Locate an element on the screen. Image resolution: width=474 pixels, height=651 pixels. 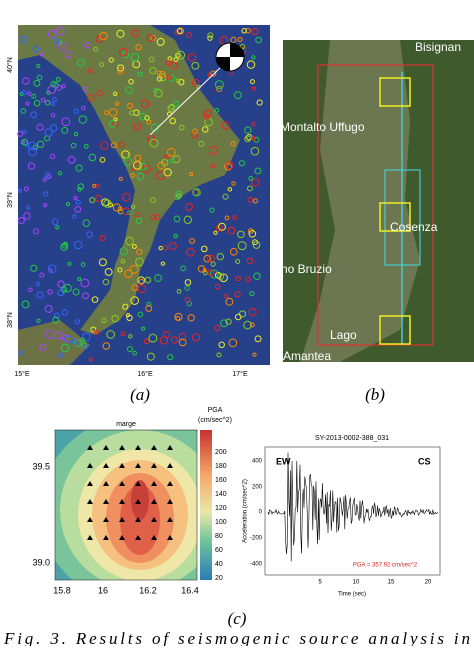
place-label: Amantea is located at coordinates (307, 356).